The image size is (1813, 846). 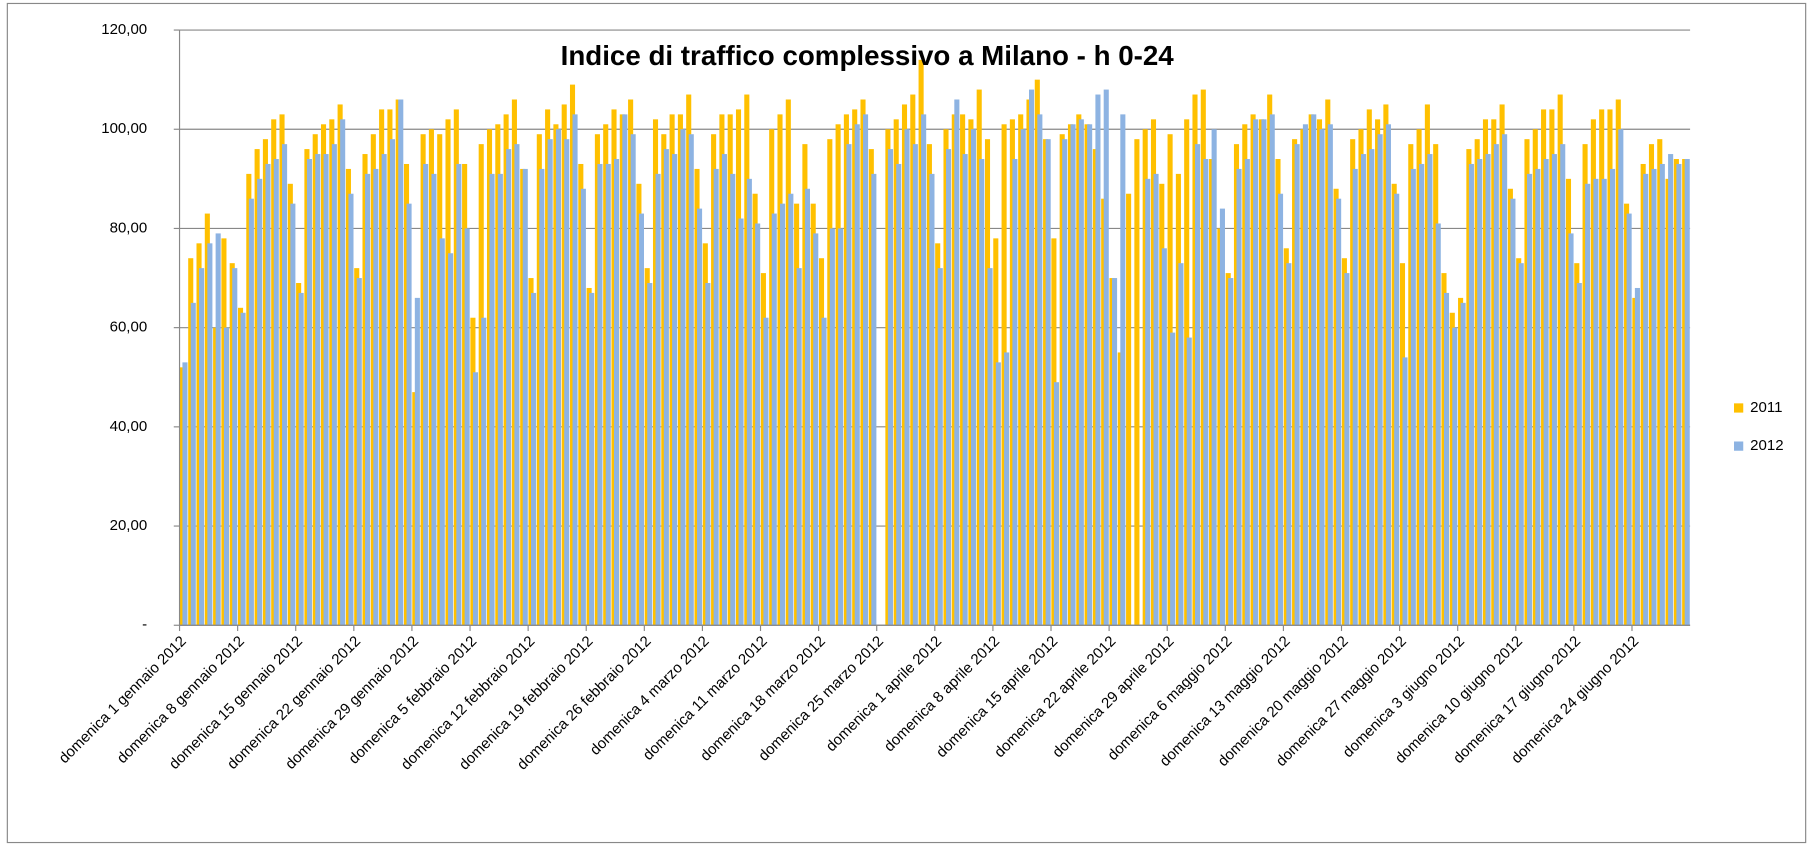 What do you see at coordinates (1766, 445) in the screenshot?
I see `legend-label: 2012` at bounding box center [1766, 445].